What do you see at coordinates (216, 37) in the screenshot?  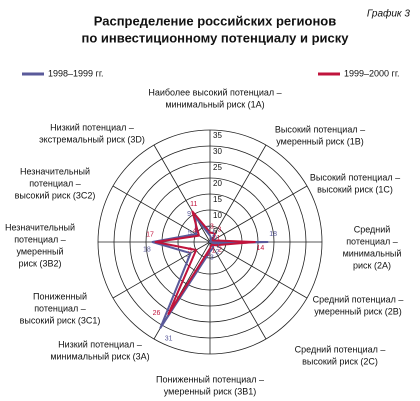 I see `chart-title: по инвестиционному потенциалу и риску` at bounding box center [216, 37].